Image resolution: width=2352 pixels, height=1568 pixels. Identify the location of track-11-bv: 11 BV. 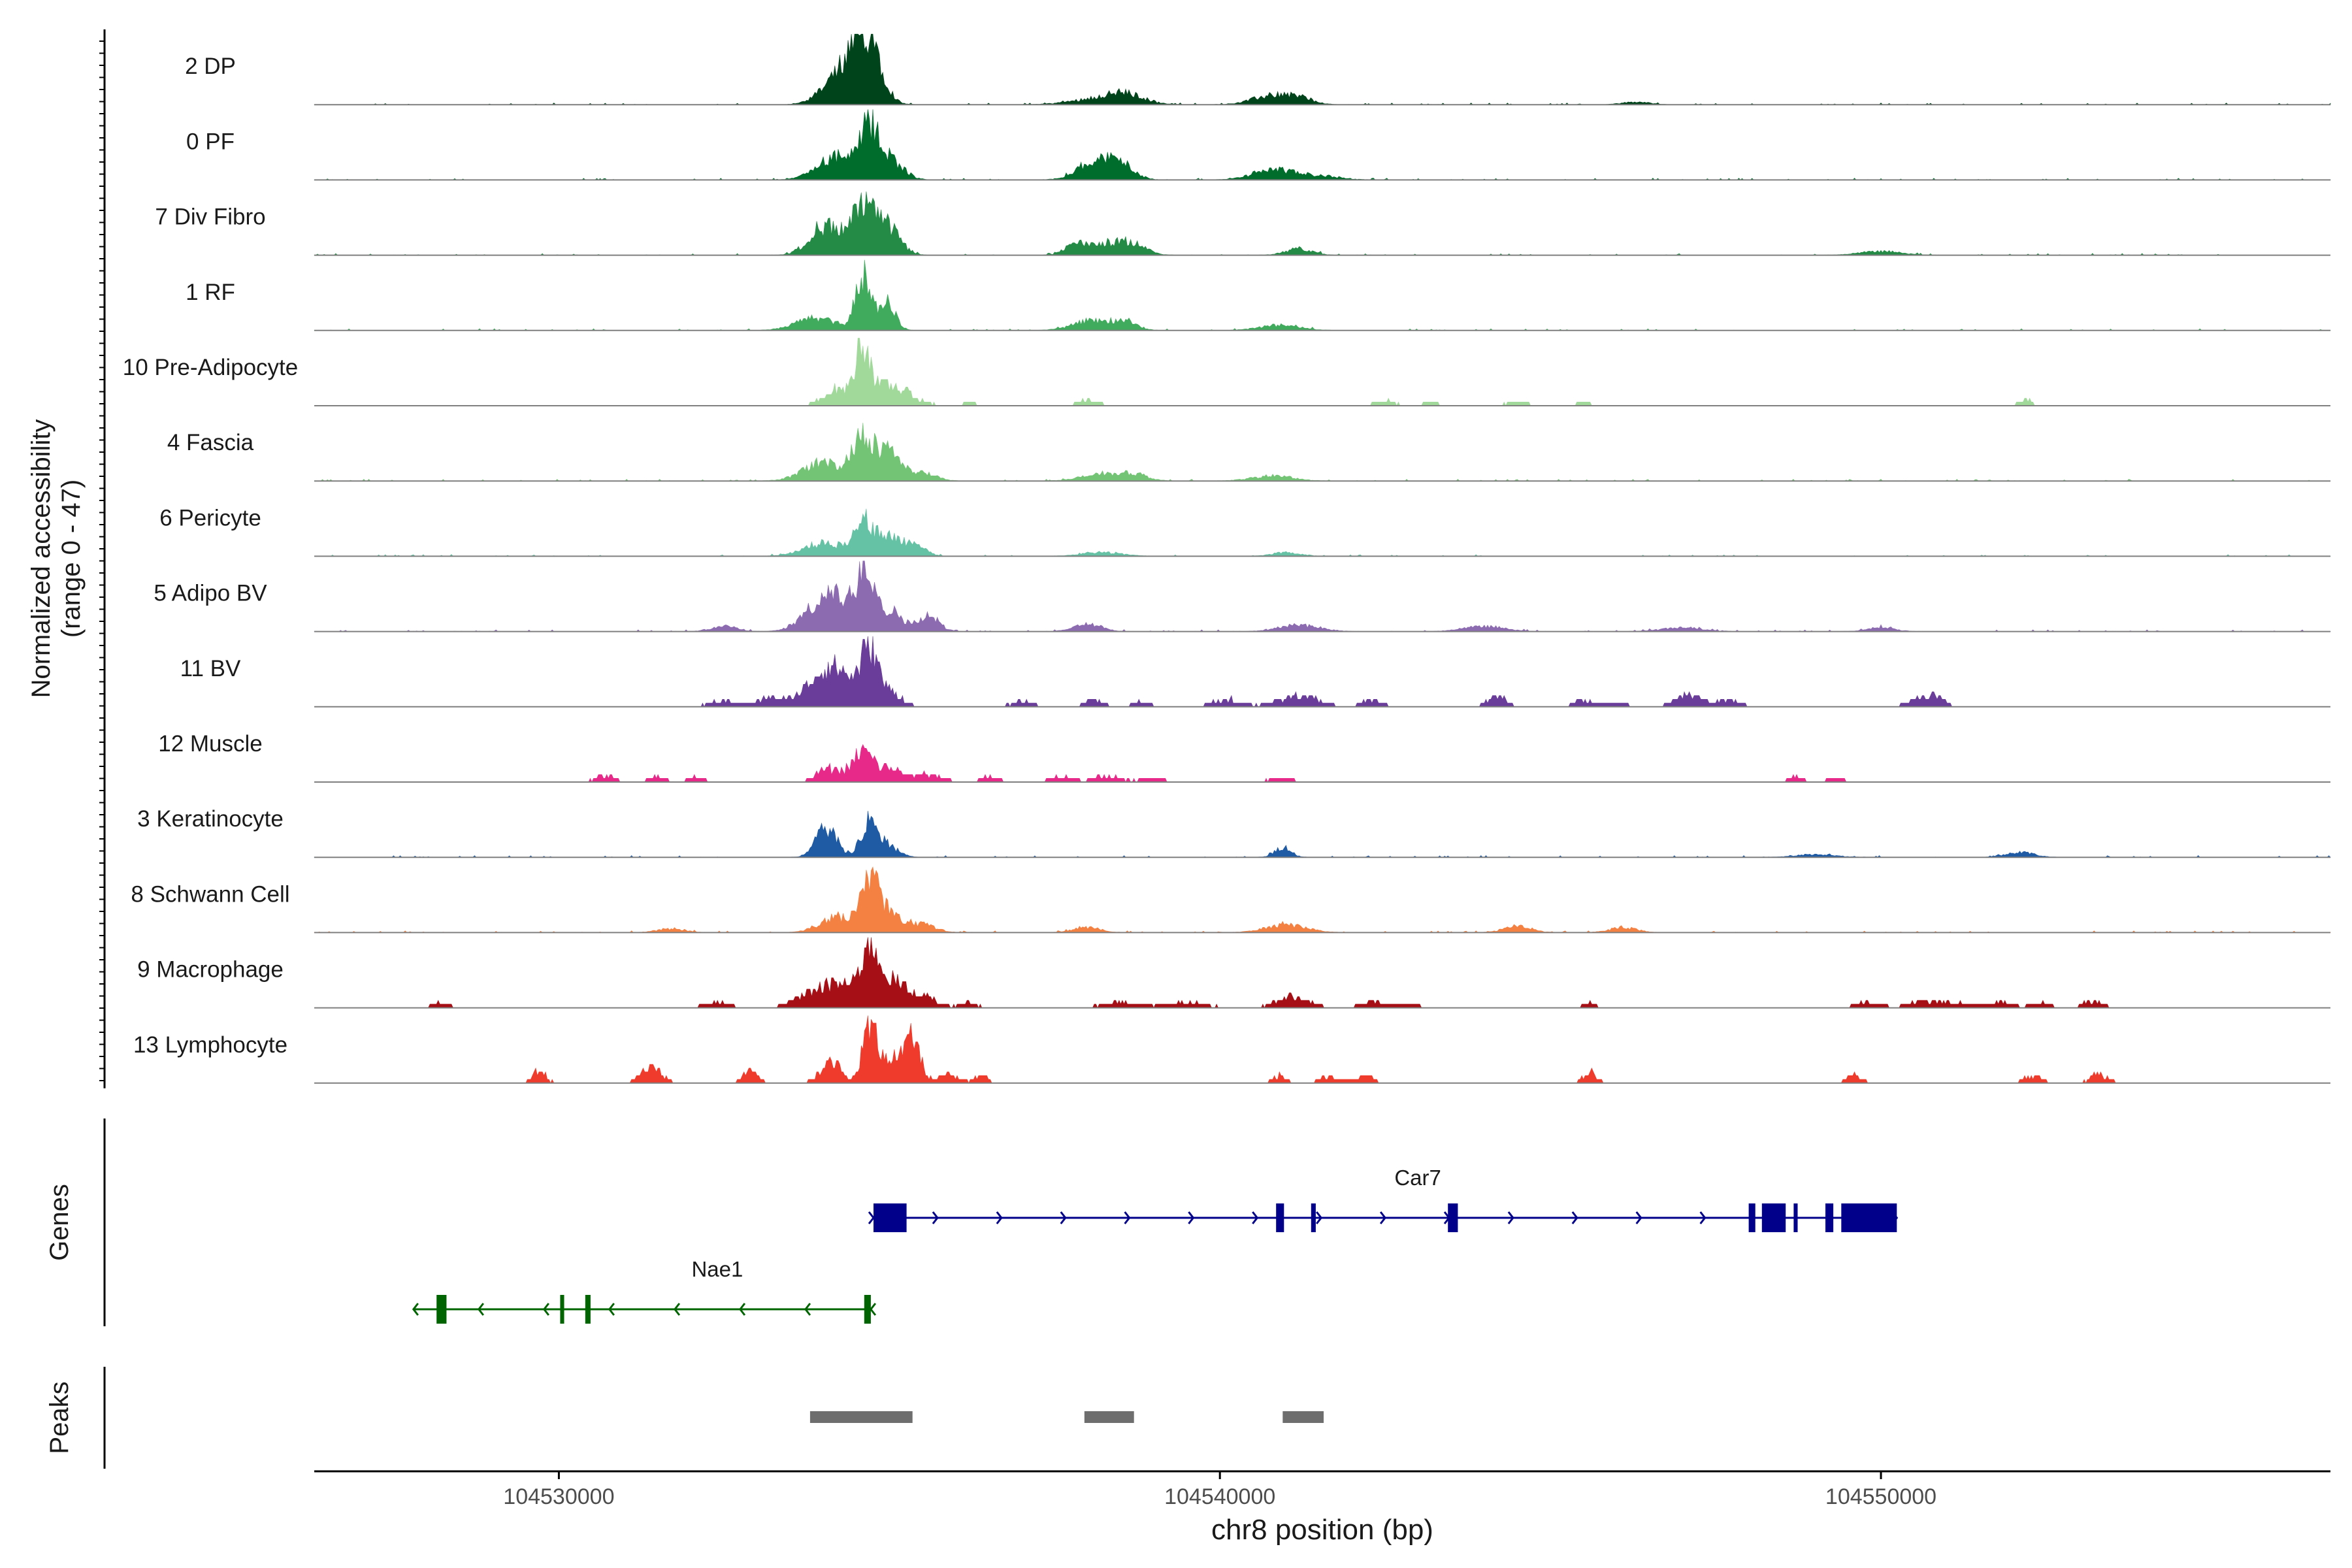
(1255, 672).